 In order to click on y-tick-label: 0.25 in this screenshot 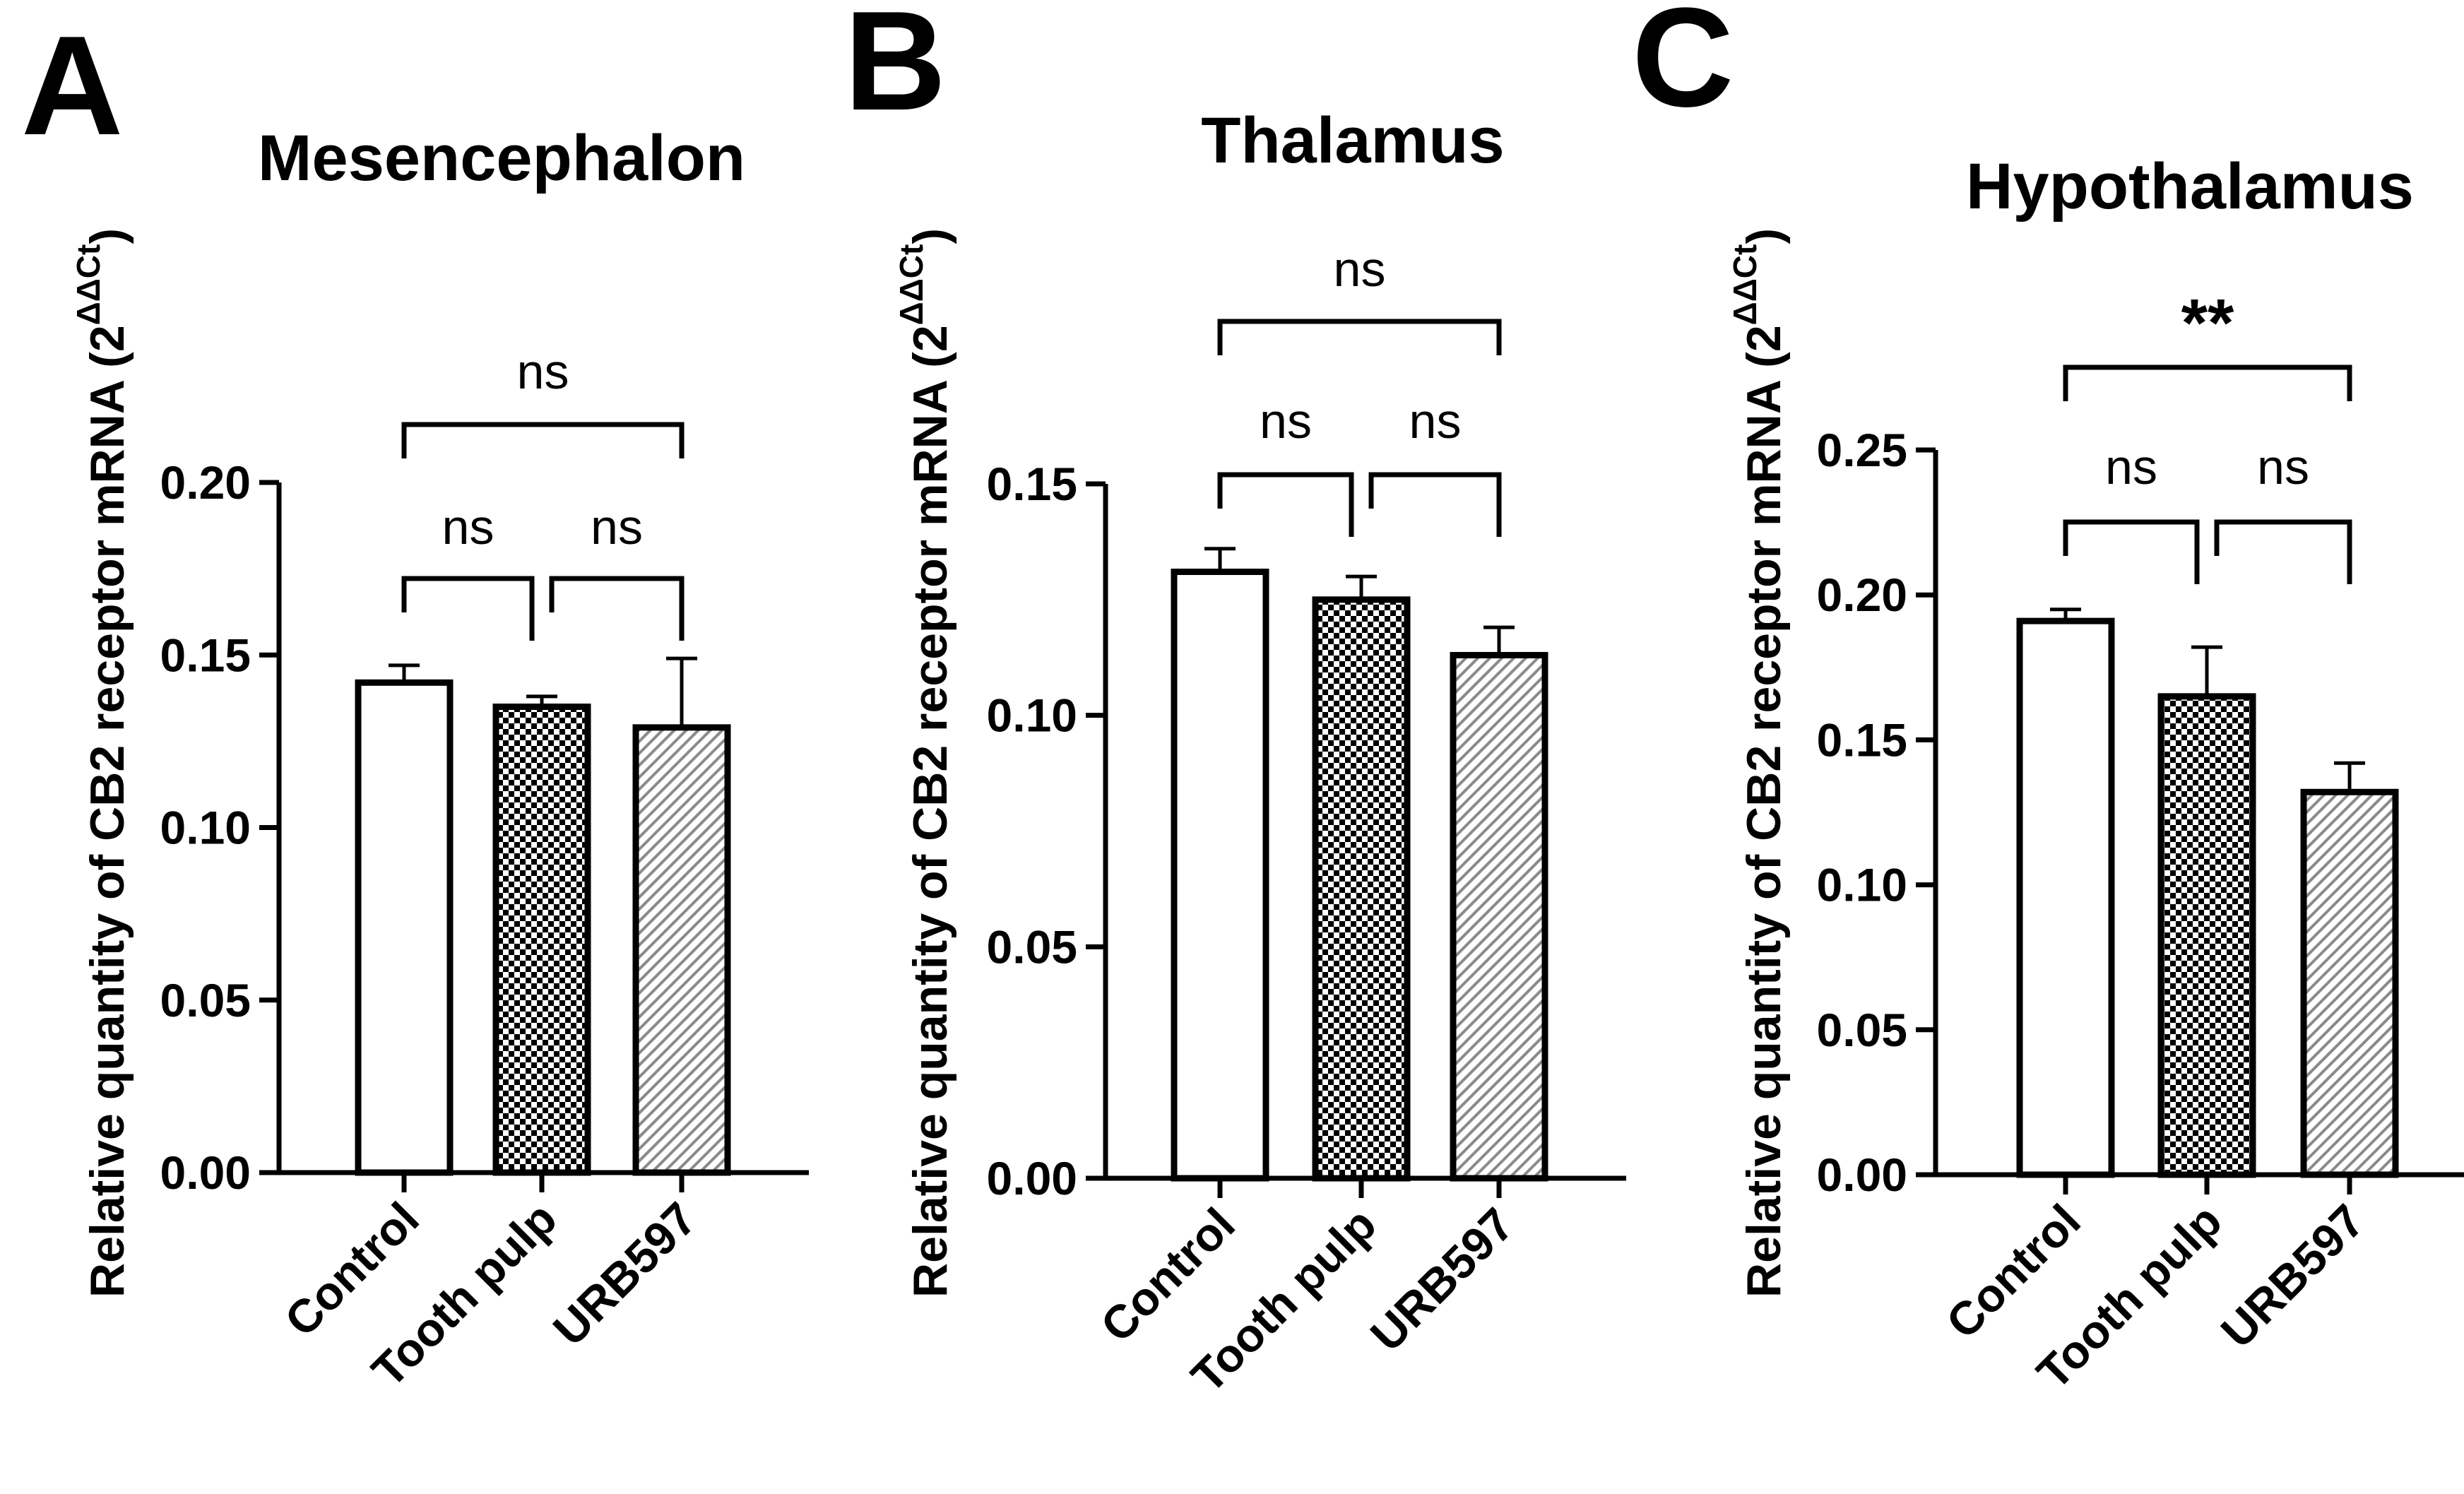, I will do `click(1862, 450)`.